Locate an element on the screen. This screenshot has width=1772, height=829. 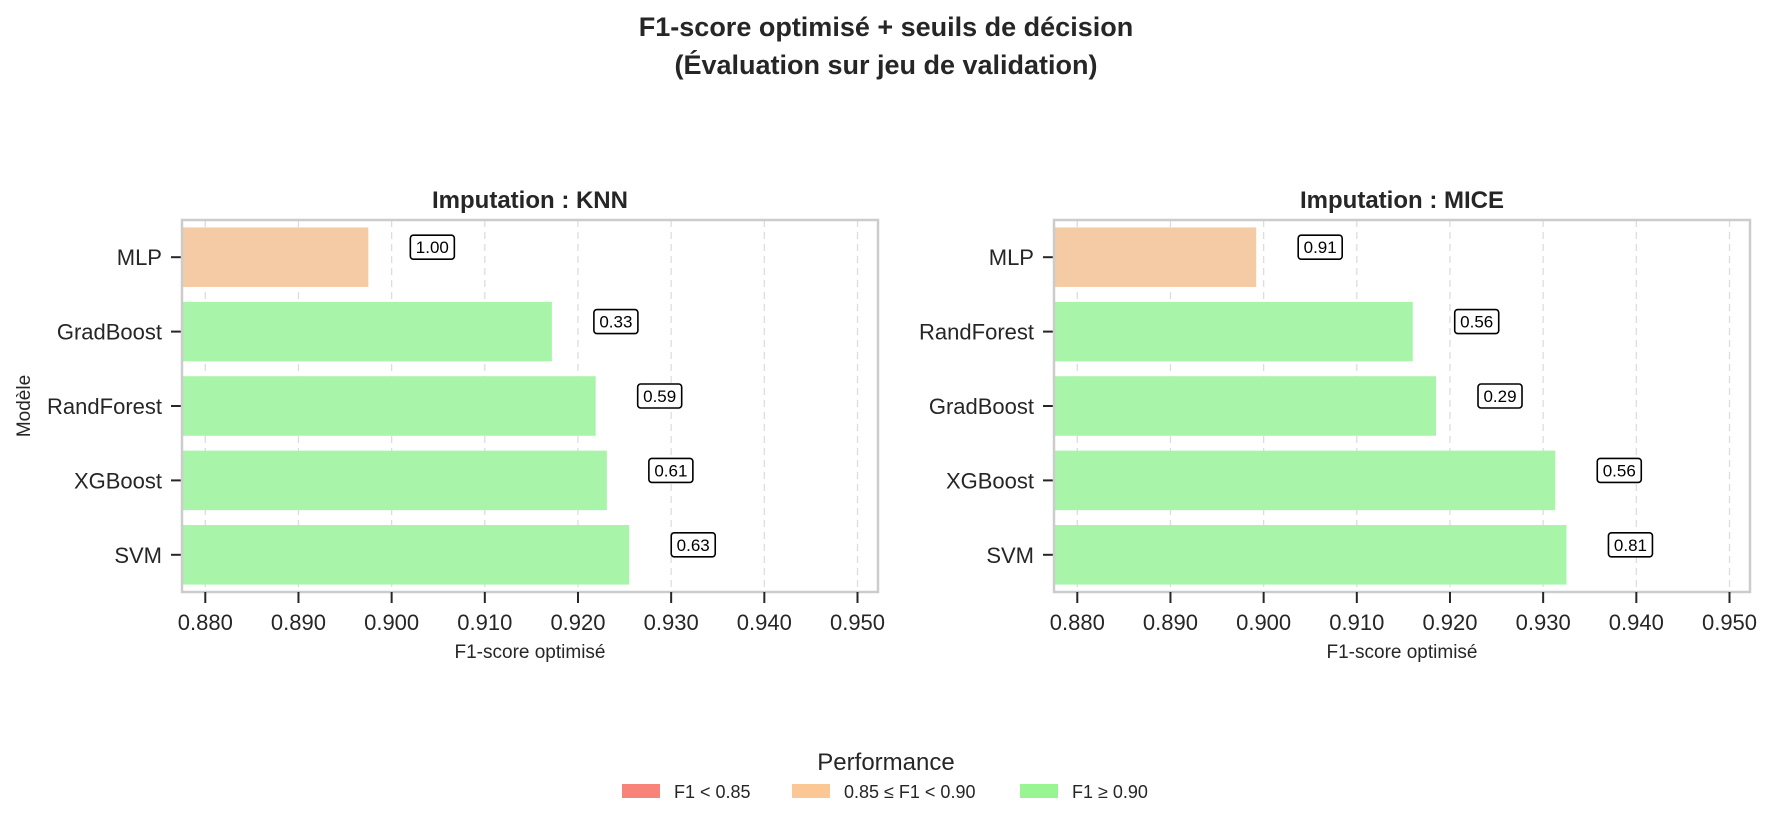
y-axis-label: Modèle is located at coordinates (24, 406).